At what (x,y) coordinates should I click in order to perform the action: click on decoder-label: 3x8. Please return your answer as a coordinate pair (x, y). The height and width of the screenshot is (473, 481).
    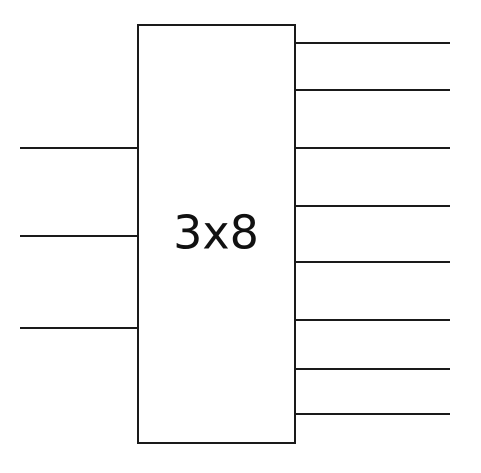
    Looking at the image, I should click on (216, 233).